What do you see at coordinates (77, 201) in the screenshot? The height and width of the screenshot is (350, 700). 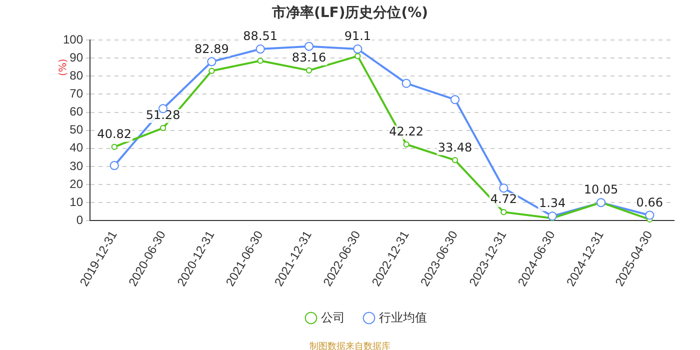 I see `y-tick-label: 10` at bounding box center [77, 201].